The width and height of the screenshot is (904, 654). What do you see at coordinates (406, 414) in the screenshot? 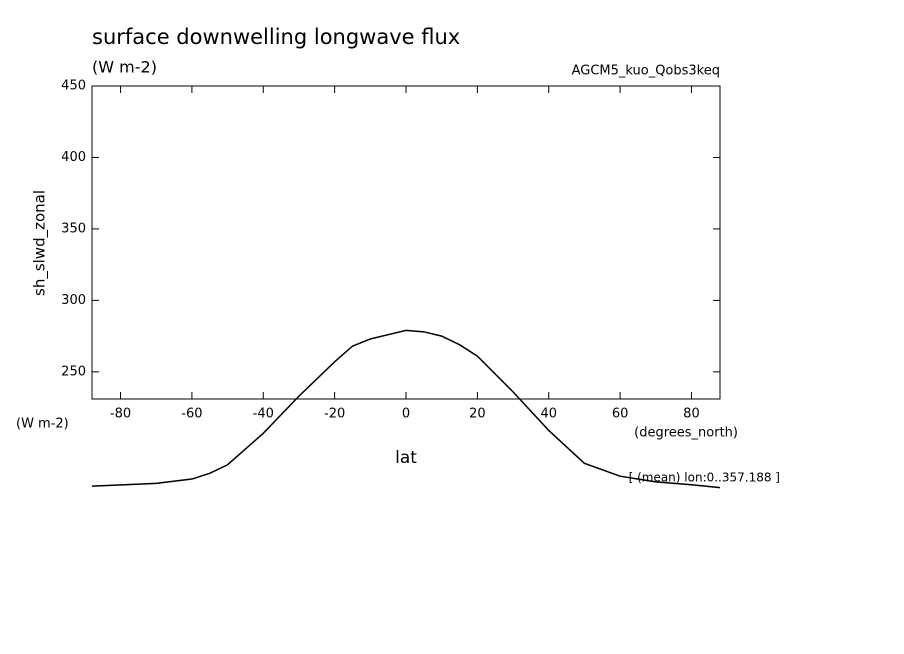
I see `x-tick-label: 0` at bounding box center [406, 414].